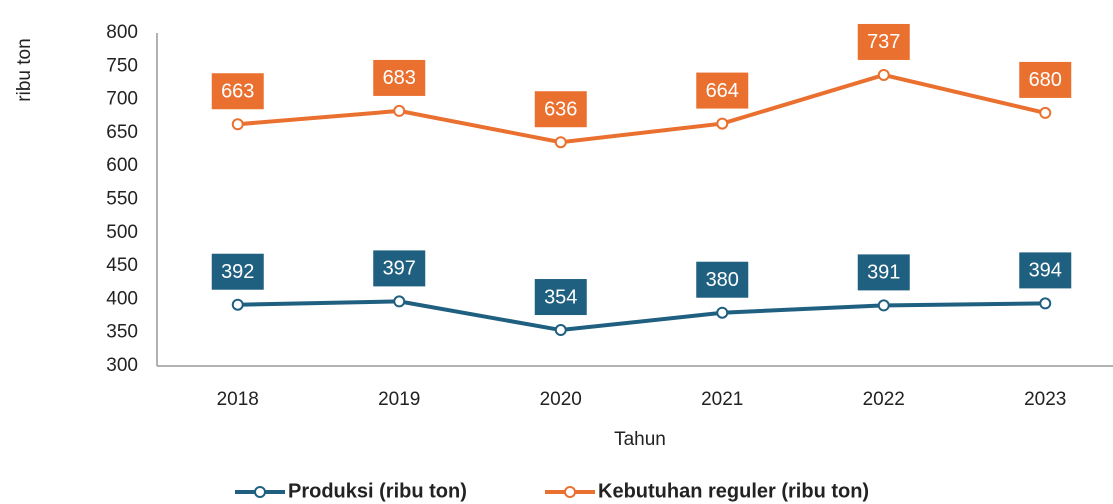  I want to click on y-axis-label: ribu ton, so click(24, 69).